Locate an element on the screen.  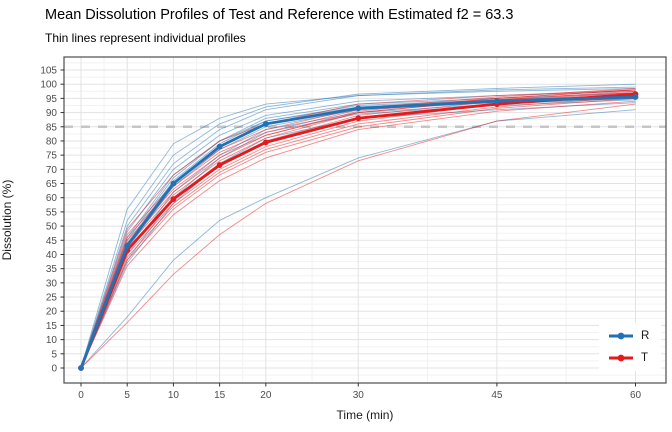
y-axis-title: Dissolution (%) is located at coordinates (7, 220).